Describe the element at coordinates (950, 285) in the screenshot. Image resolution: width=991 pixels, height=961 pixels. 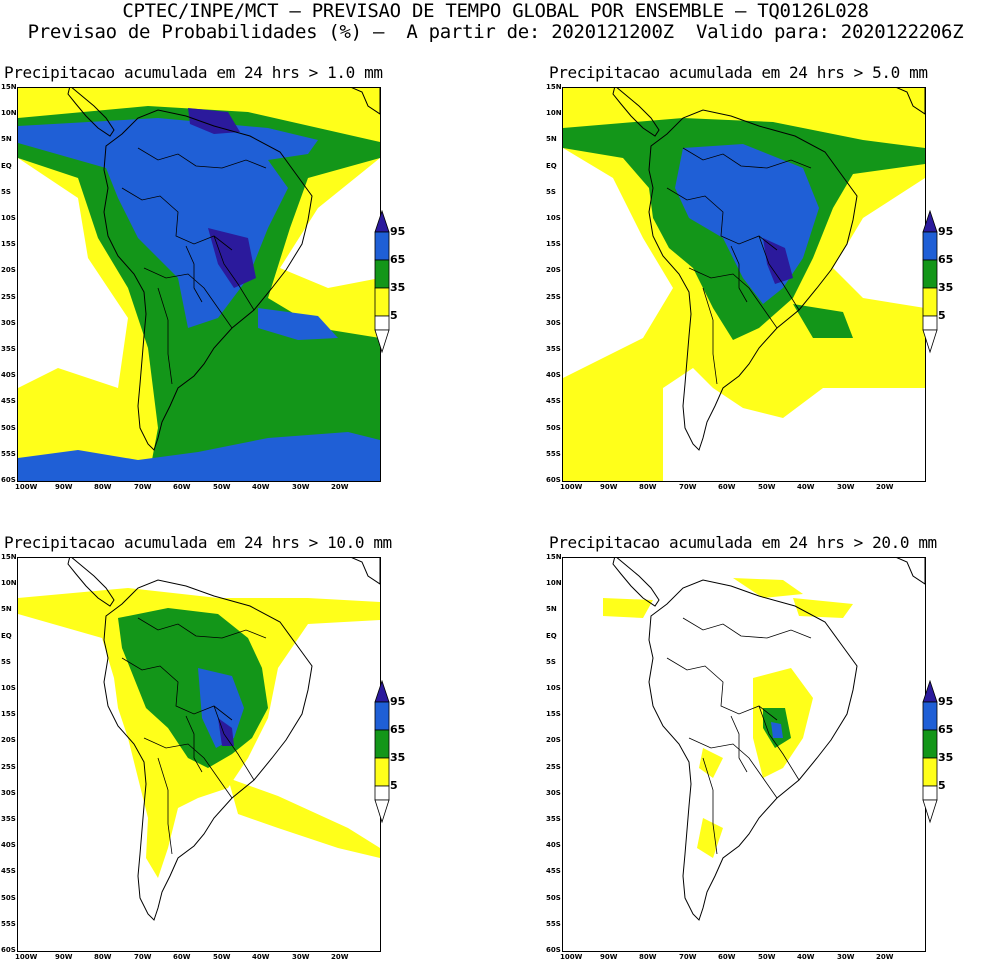
I see `colorbar-legend: 95 65 35 5` at that location.